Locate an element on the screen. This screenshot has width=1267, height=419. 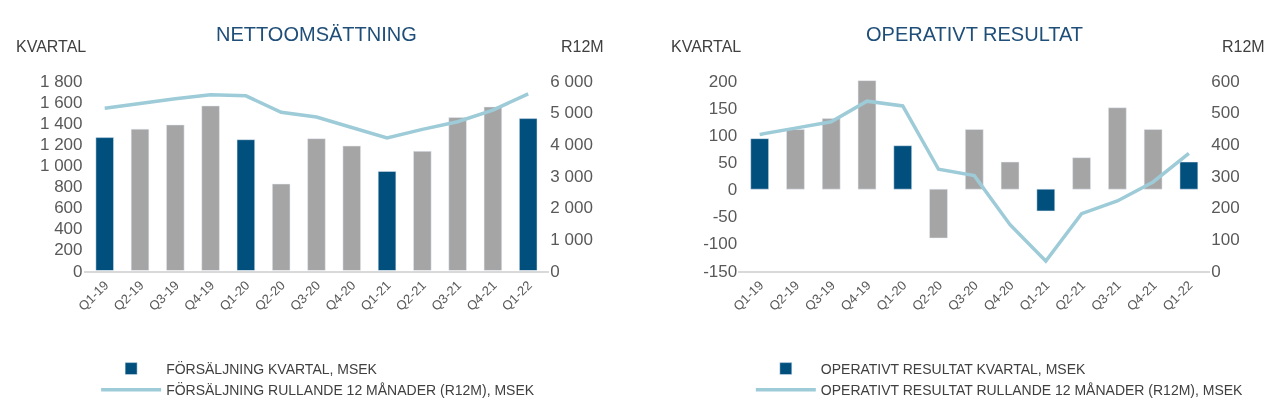
y-tick-label: 1 200 is located at coordinates (61, 144).